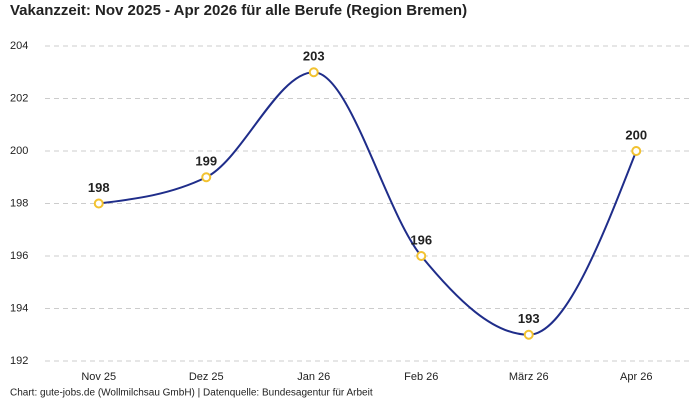  Describe the element at coordinates (19, 46) in the screenshot. I see `y-tick-label: 204` at that location.